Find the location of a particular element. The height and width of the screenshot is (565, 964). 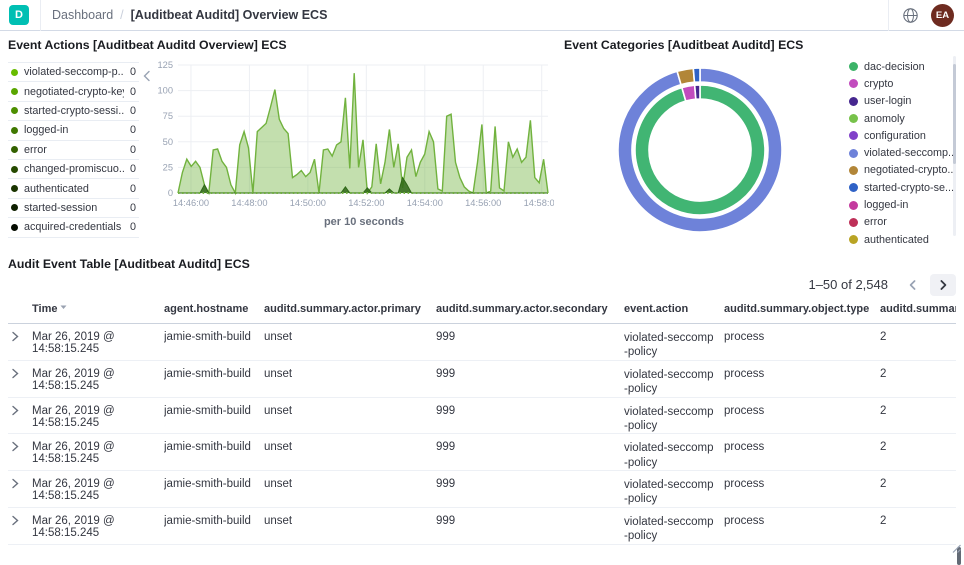

legend-item: authenticated is located at coordinates (901, 239).